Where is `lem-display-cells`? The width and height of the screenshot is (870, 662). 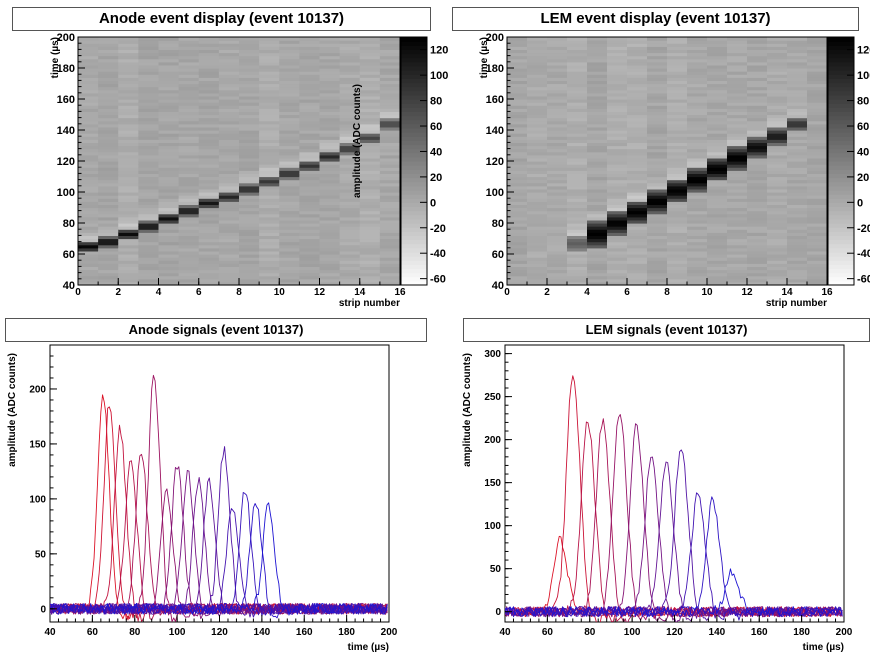 lem-display-cells is located at coordinates (667, 161).